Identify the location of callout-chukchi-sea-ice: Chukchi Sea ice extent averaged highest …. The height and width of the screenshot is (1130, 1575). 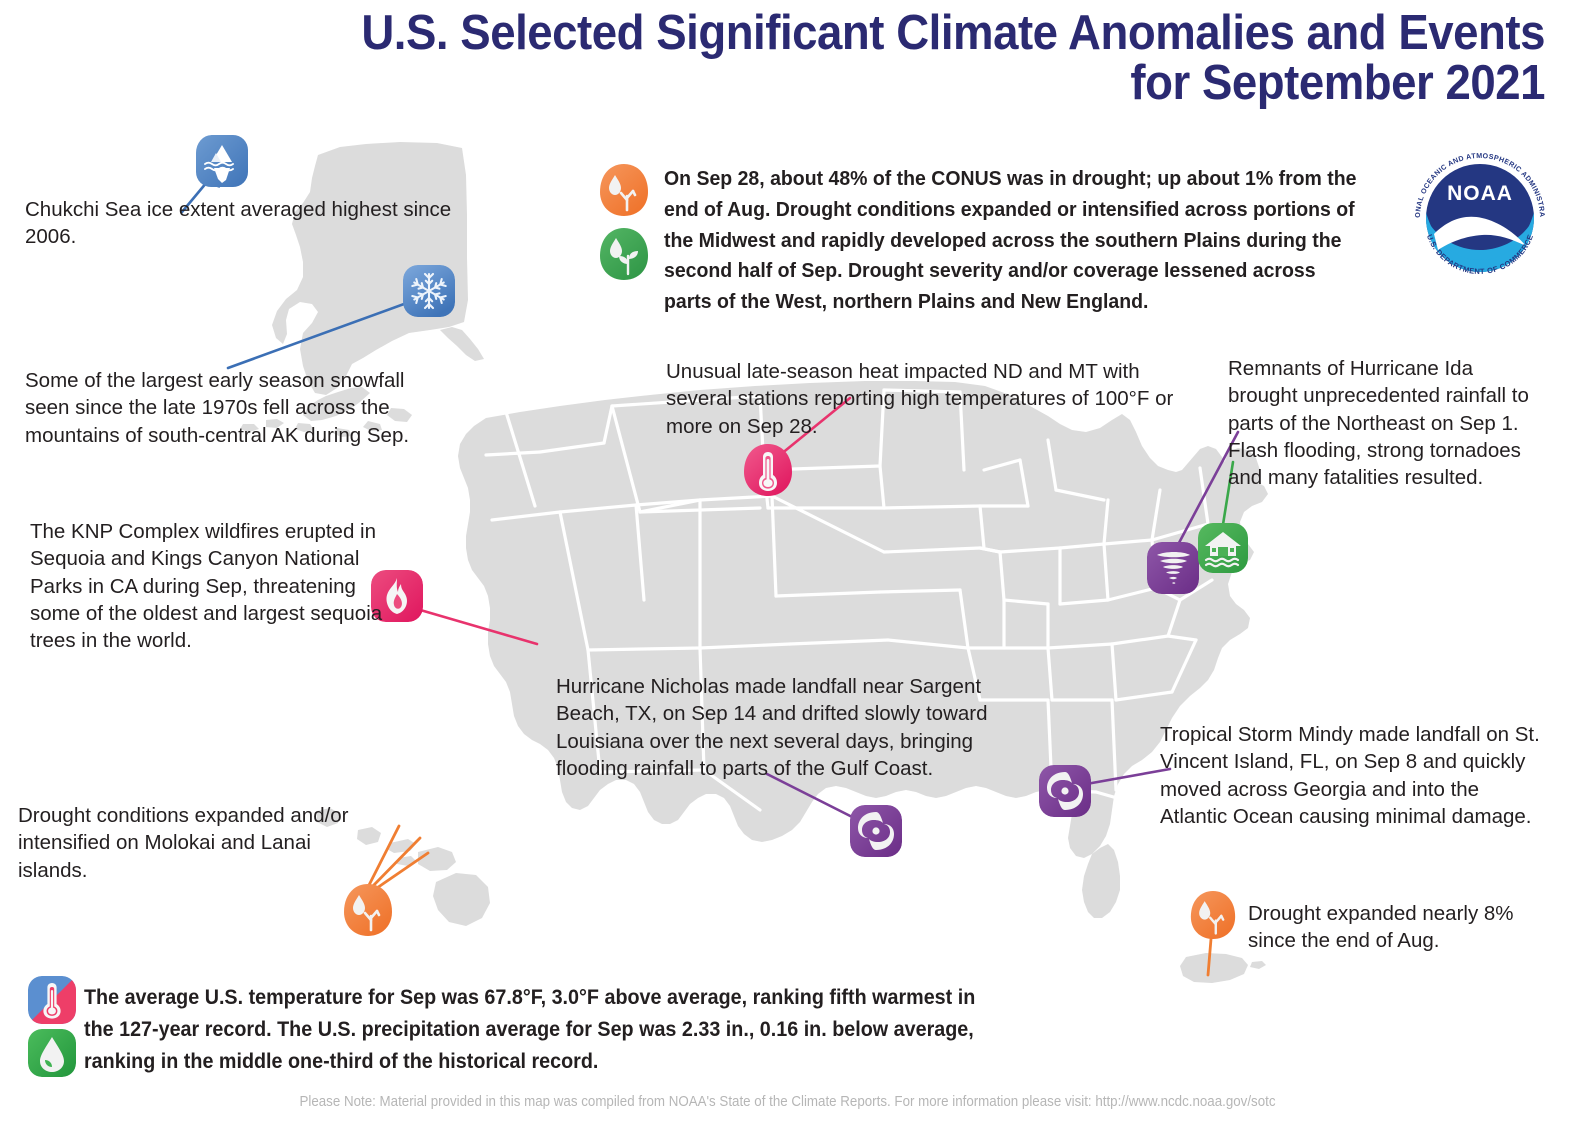
(238, 223).